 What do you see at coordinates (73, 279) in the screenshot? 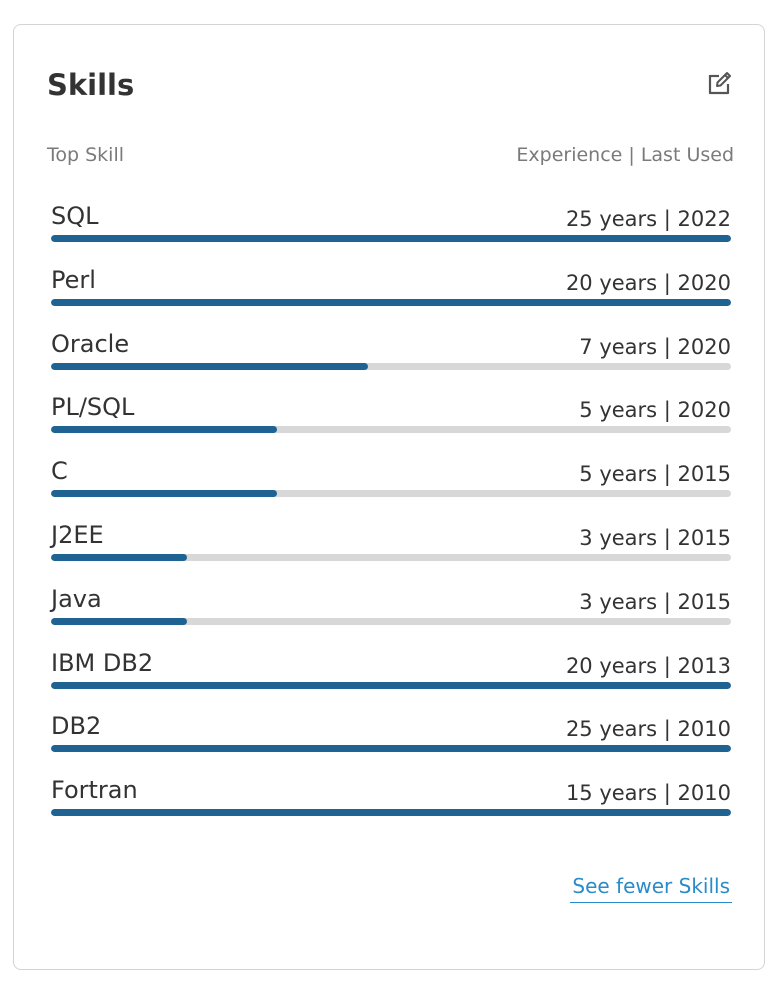
I see `skill-name: Perl` at bounding box center [73, 279].